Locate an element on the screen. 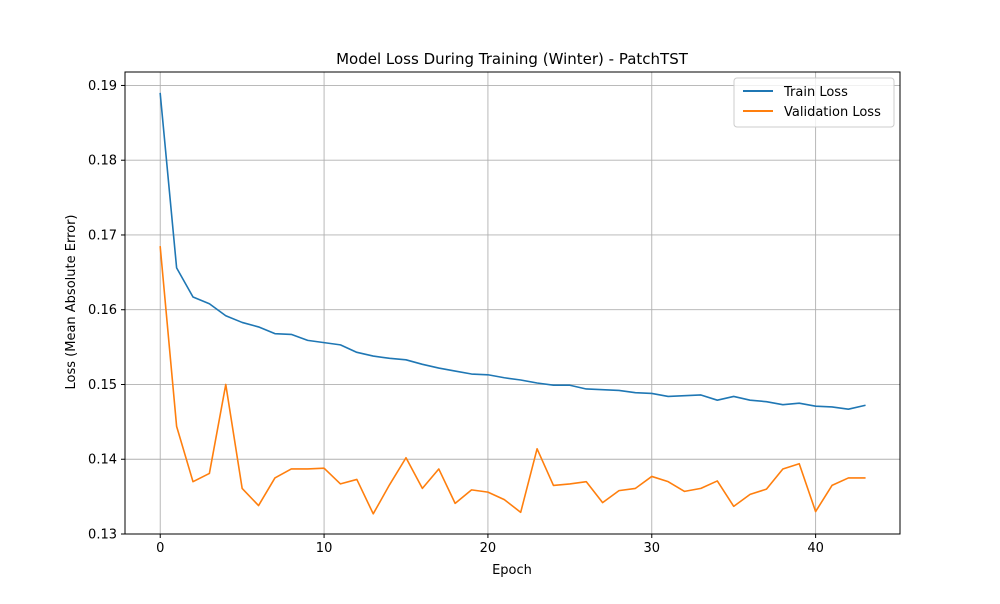 Image resolution: width=1000 pixels, height=604 pixels. x-tick-label: 10 is located at coordinates (324, 548).